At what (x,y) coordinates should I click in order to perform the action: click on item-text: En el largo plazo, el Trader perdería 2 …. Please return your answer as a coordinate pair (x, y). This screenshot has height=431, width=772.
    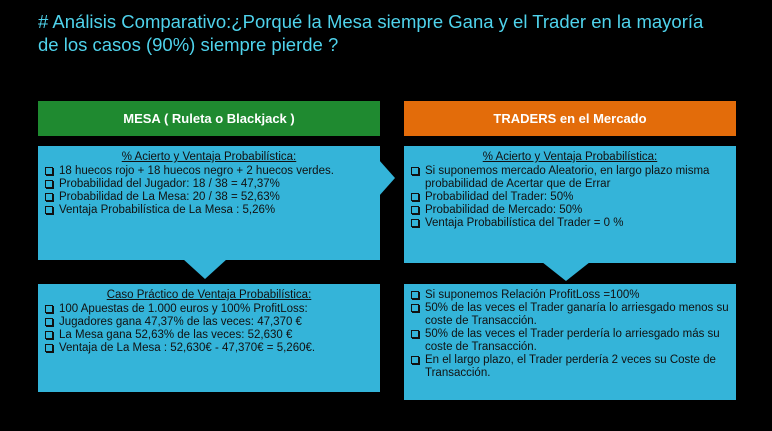
    Looking at the image, I should click on (570, 366).